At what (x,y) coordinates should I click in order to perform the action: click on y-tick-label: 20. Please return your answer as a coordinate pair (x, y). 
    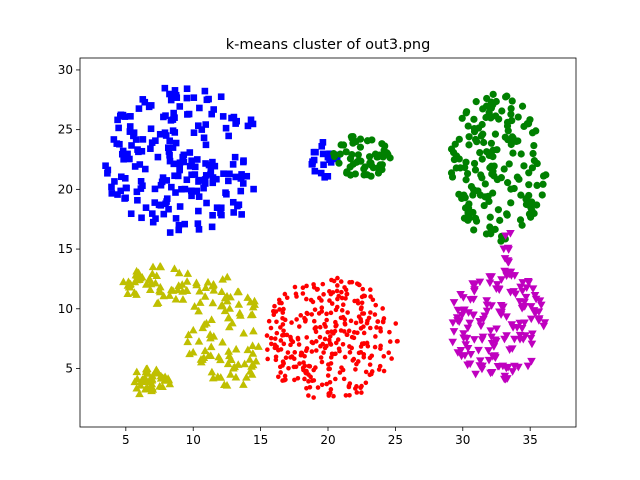
    Looking at the image, I should click on (65, 189).